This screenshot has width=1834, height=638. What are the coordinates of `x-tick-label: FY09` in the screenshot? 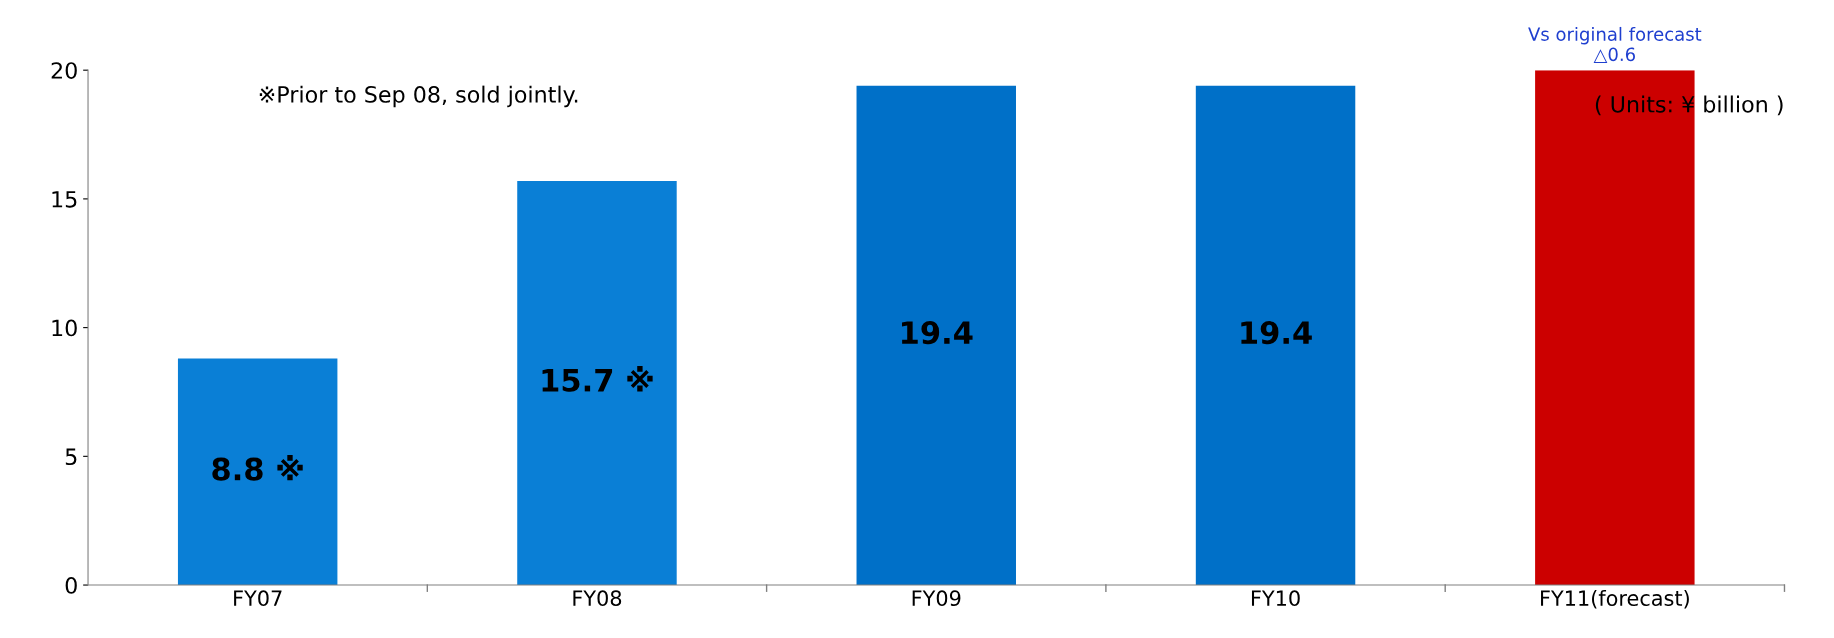 It's located at (936, 598).